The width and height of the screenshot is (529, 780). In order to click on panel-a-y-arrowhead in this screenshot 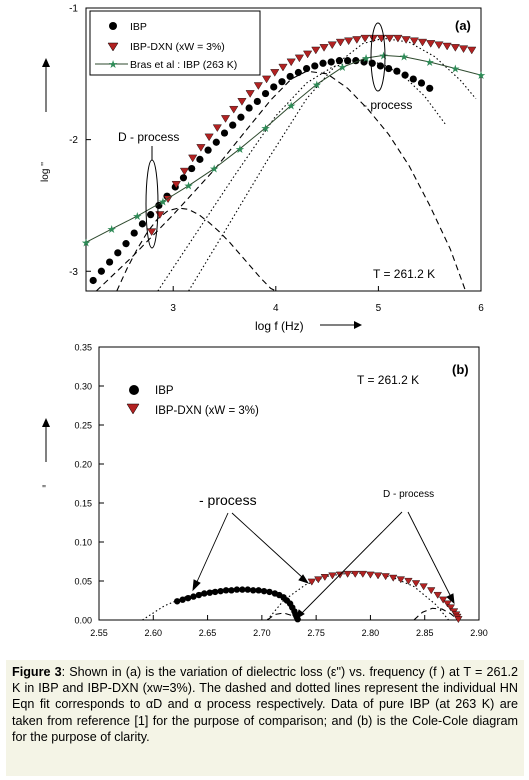, I will do `click(46, 62)`.